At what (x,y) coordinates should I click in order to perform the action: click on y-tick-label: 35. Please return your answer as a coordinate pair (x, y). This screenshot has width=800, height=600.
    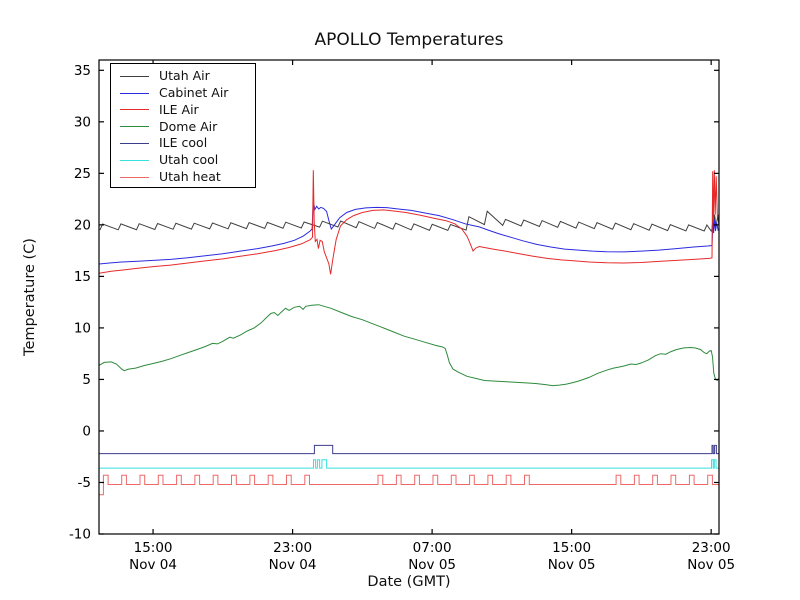
    Looking at the image, I should click on (82, 71).